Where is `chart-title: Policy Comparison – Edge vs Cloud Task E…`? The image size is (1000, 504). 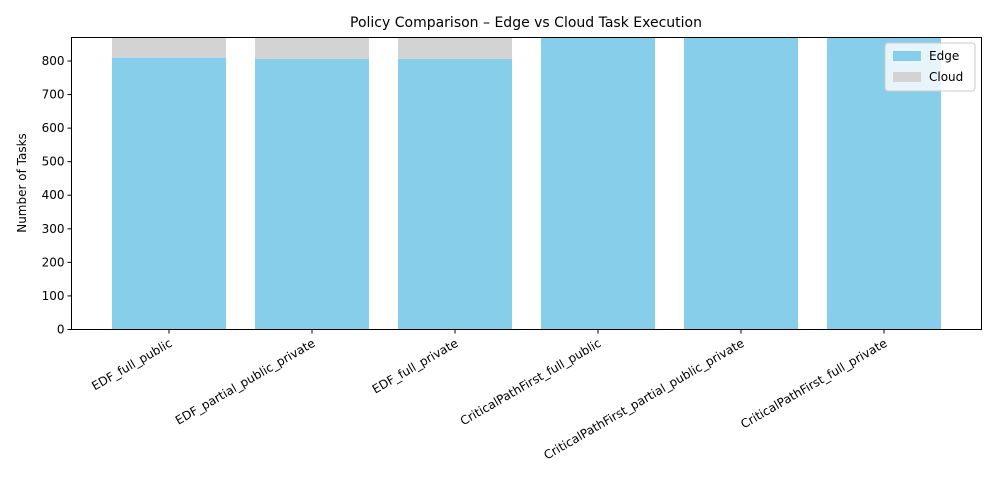 chart-title: Policy Comparison – Edge vs Cloud Task E… is located at coordinates (526, 23).